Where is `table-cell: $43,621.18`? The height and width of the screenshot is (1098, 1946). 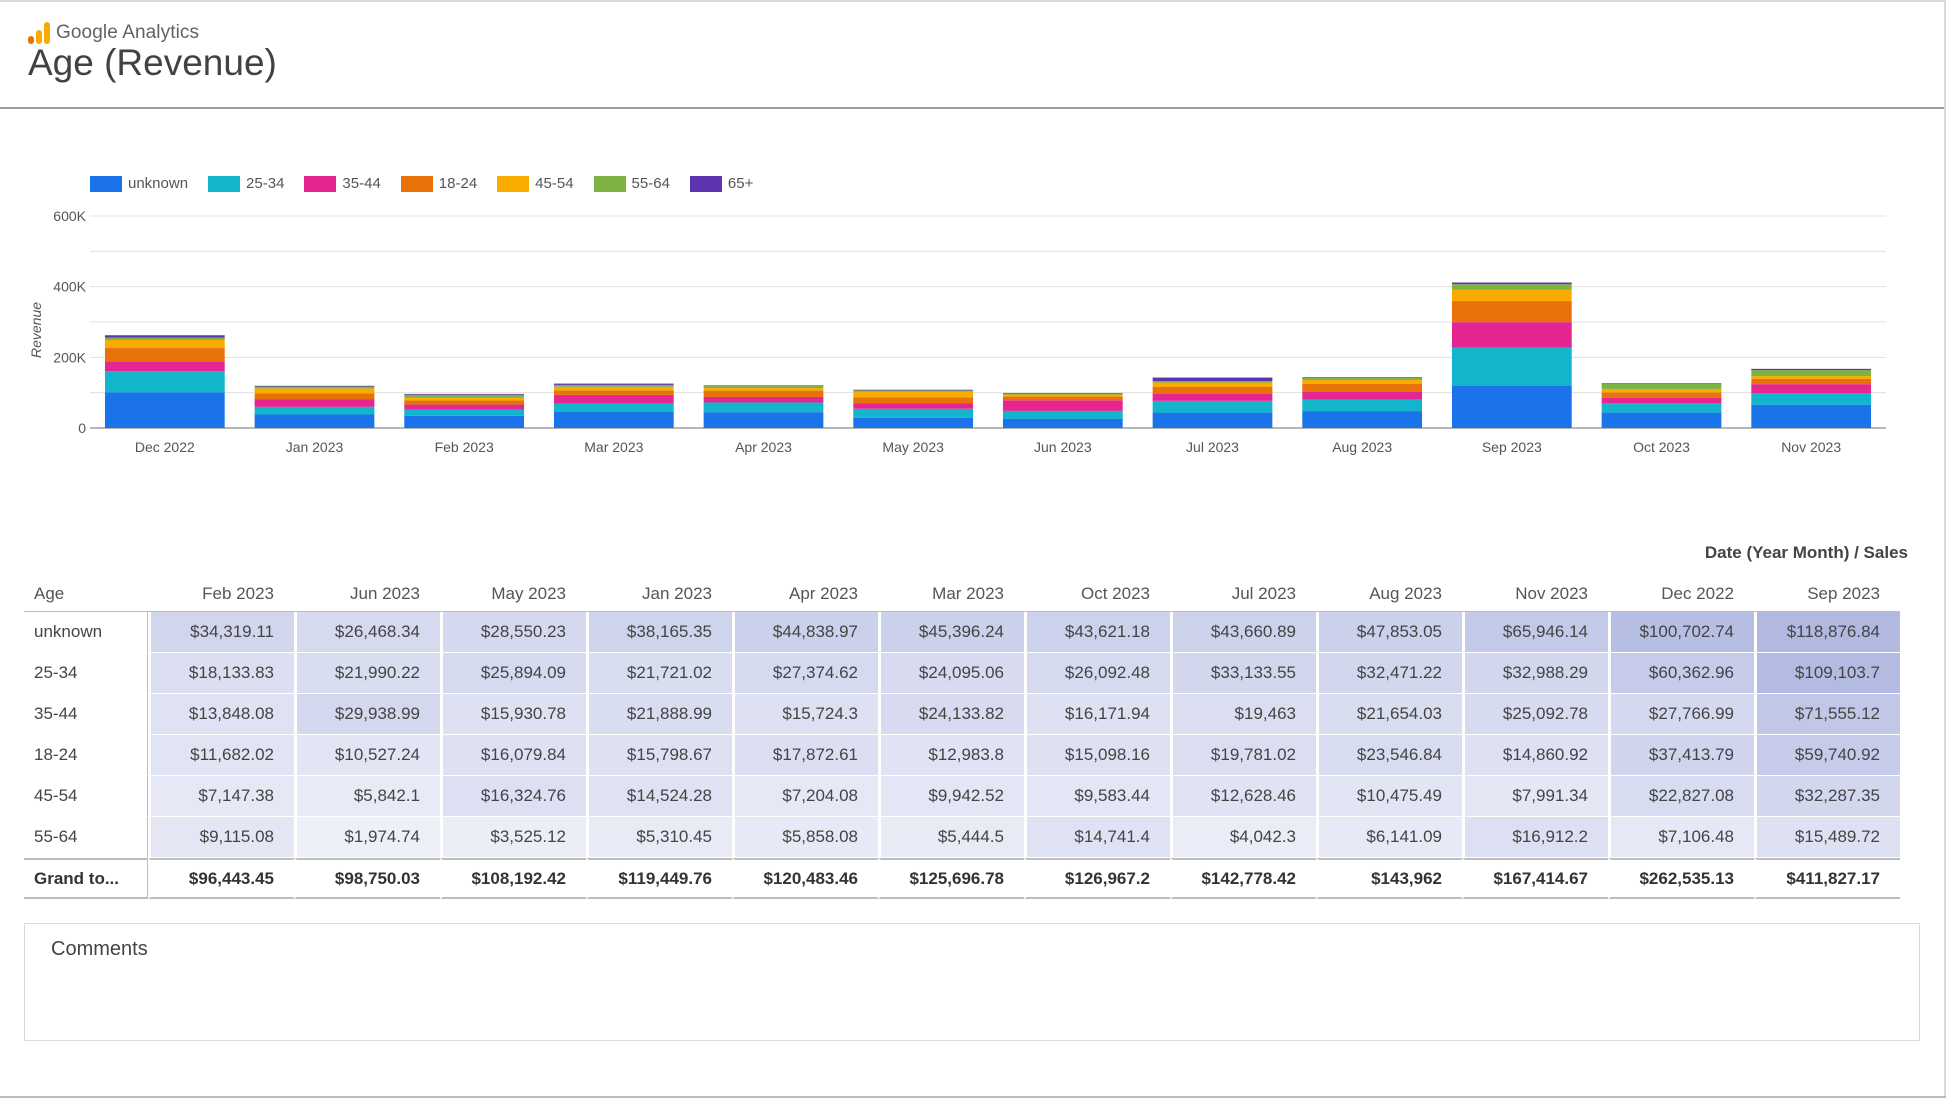 table-cell: $43,621.18 is located at coordinates (1097, 632).